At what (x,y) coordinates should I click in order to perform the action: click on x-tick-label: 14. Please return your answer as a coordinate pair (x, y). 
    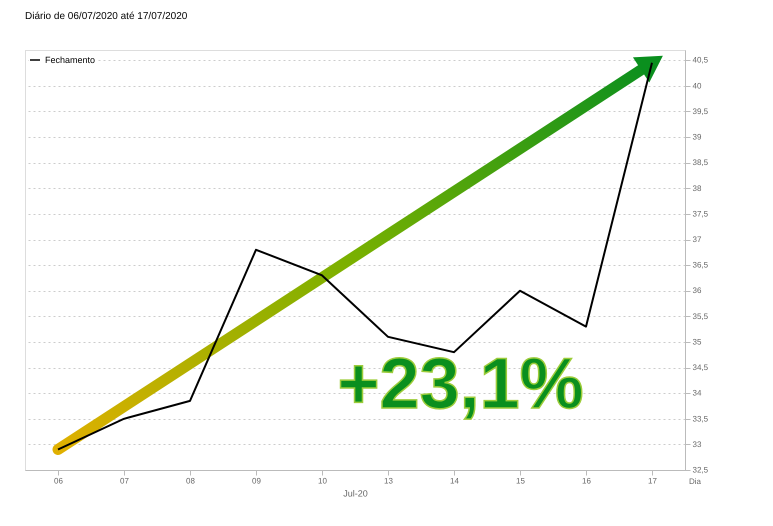
    Looking at the image, I should click on (455, 481).